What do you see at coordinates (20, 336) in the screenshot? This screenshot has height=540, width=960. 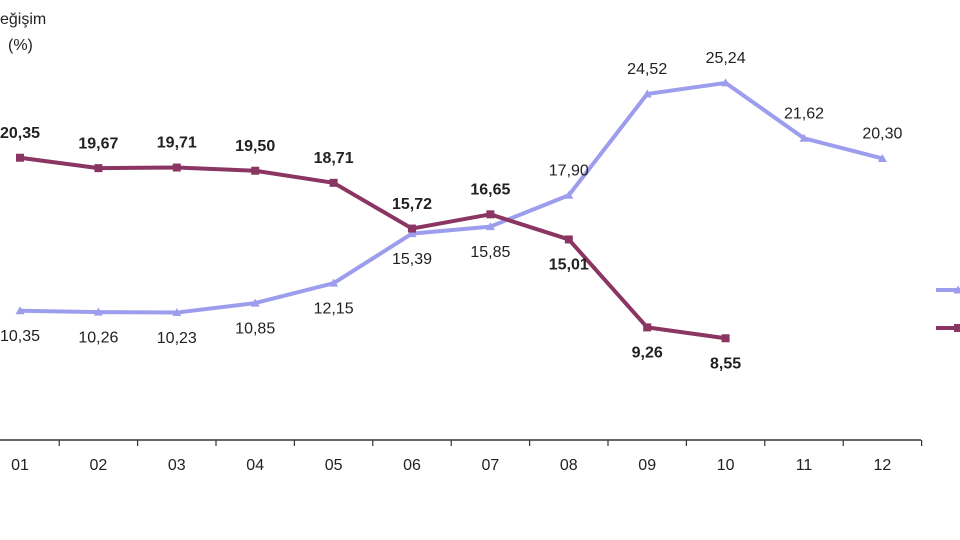 I see `value-label: 10,35` at bounding box center [20, 336].